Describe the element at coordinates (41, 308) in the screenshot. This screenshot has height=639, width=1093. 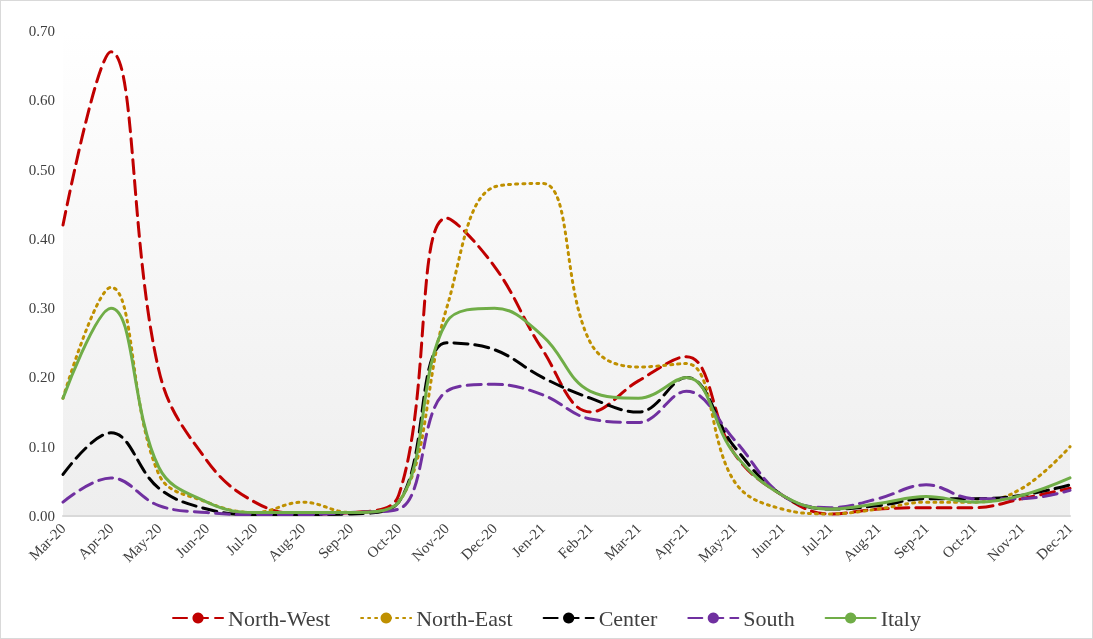
I see `y-tick-label: 0.30` at that location.